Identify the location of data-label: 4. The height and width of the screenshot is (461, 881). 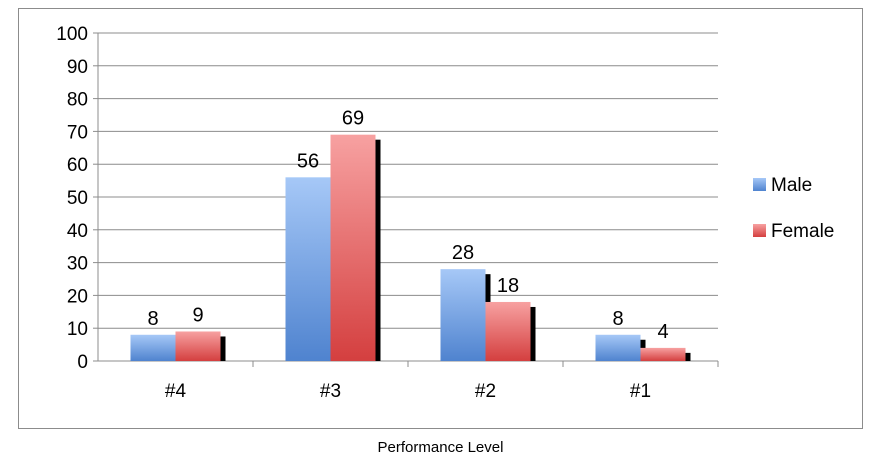
(662, 332).